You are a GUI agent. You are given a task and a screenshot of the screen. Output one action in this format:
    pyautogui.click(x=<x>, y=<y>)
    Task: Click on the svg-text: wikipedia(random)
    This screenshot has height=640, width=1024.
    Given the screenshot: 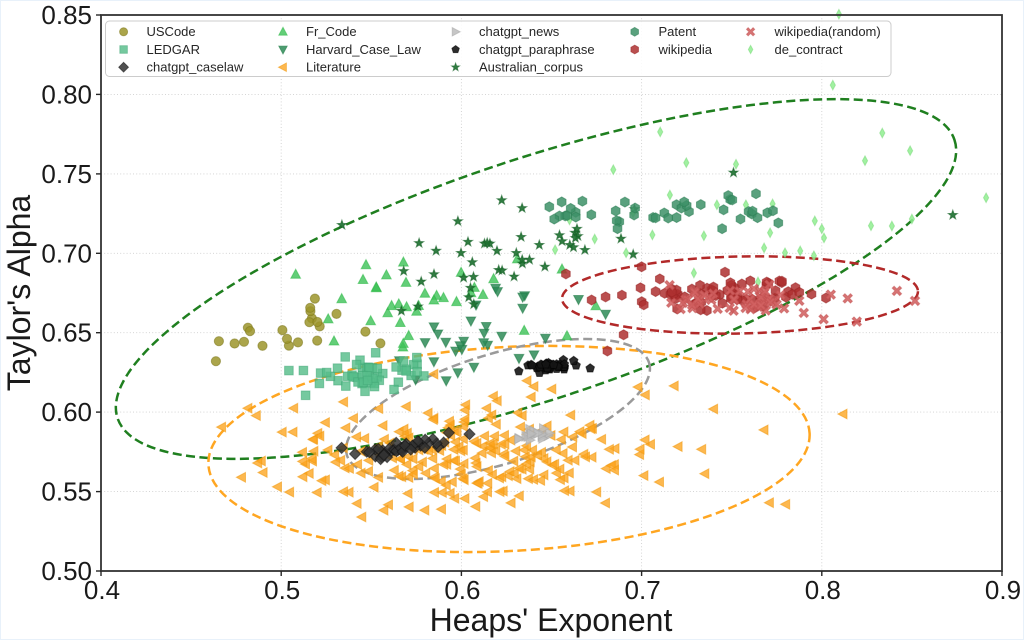 What is the action you would take?
    pyautogui.click(x=827, y=31)
    